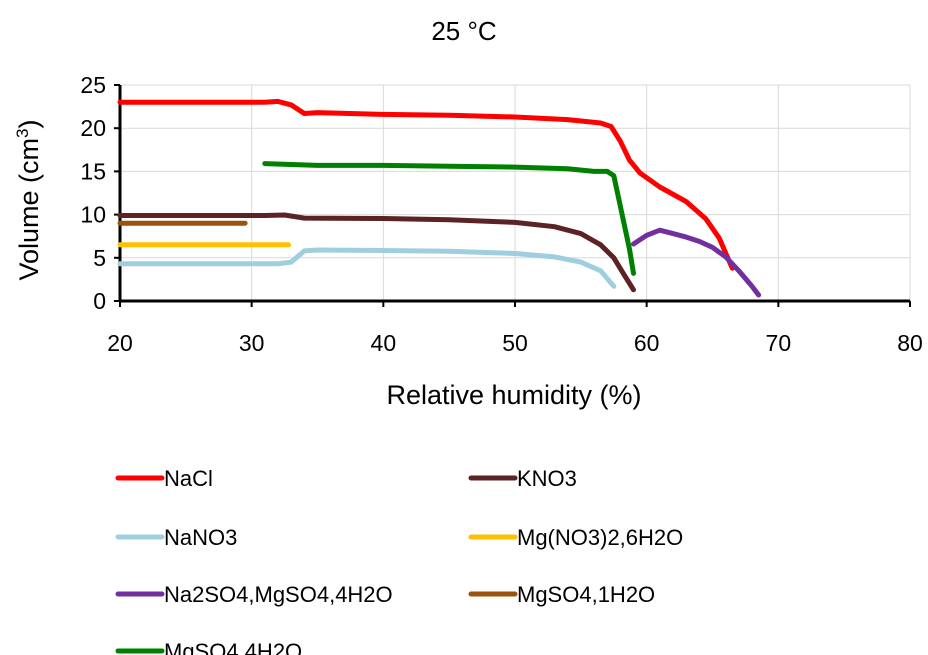 Image resolution: width=928 pixels, height=655 pixels. What do you see at coordinates (278, 594) in the screenshot?
I see `legend-label: Na2SO4,MgSO4,4H2O` at bounding box center [278, 594].